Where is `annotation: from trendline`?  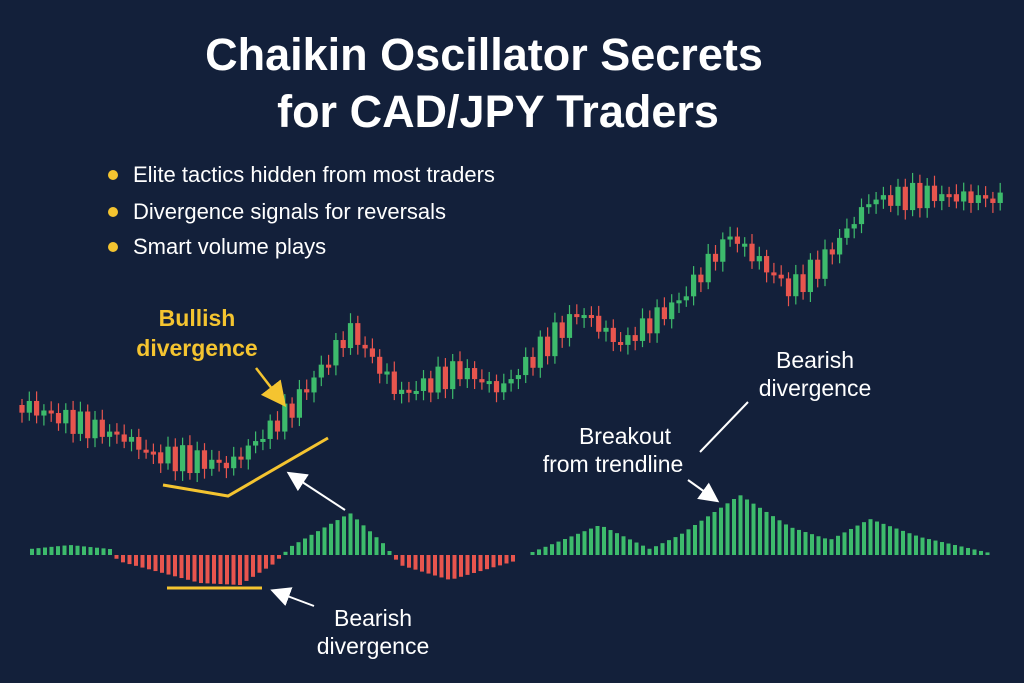
annotation: from trendline is located at coordinates (613, 464).